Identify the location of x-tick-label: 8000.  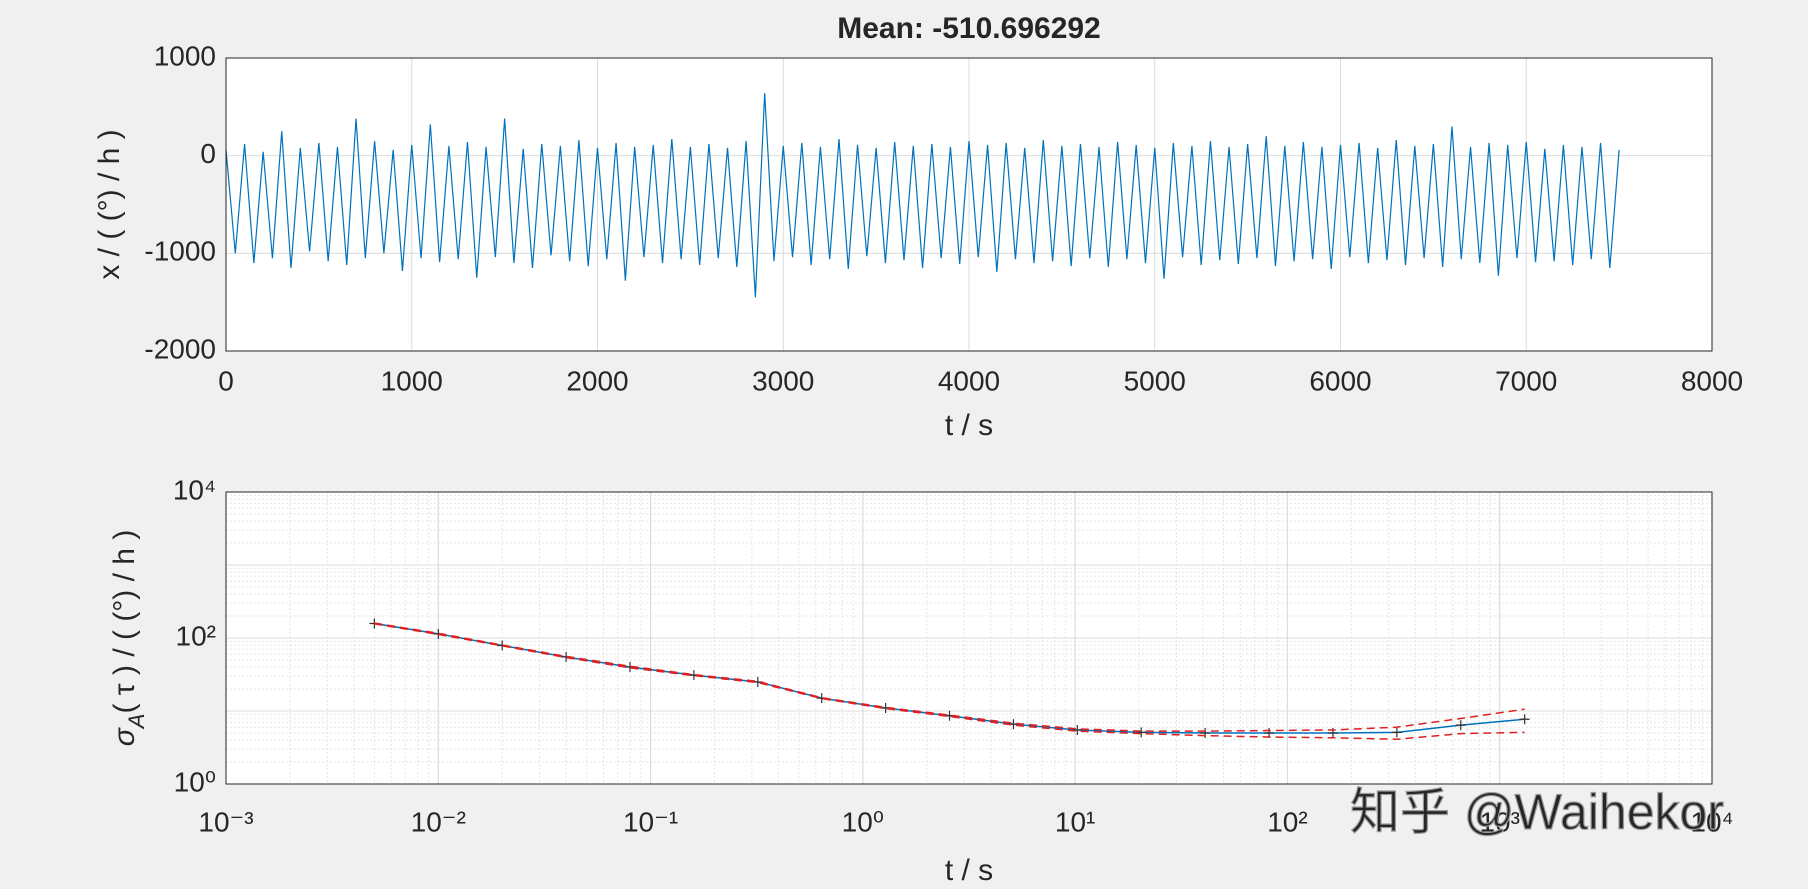
(1712, 380).